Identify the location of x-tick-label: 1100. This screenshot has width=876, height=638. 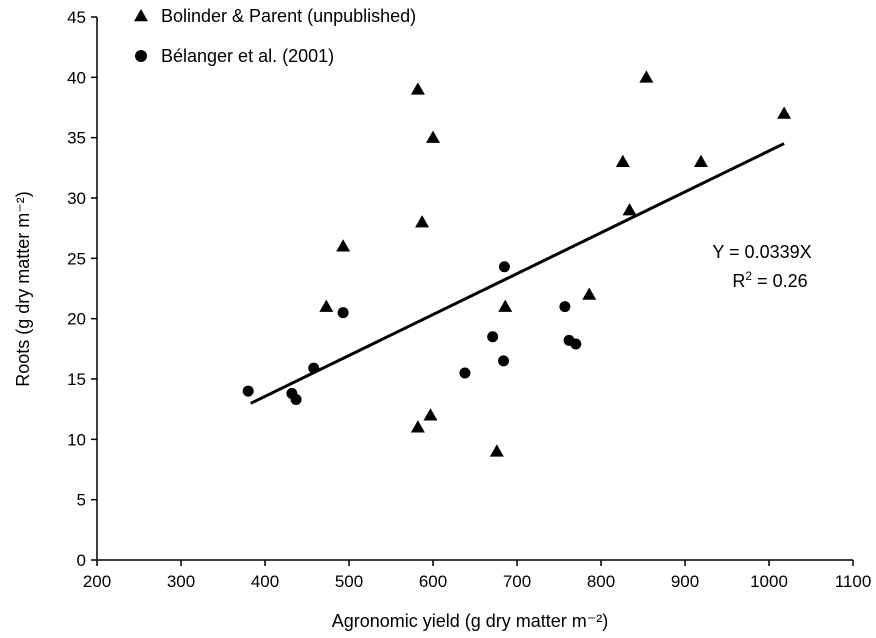
(853, 581).